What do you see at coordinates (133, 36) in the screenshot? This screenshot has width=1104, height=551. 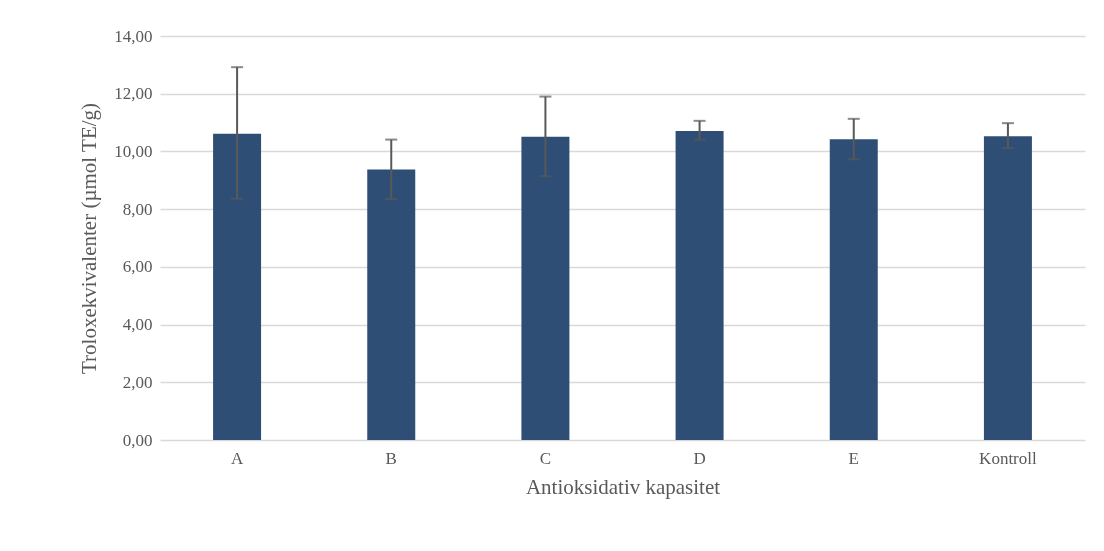 I see `y-tick-label: 14,00` at bounding box center [133, 36].